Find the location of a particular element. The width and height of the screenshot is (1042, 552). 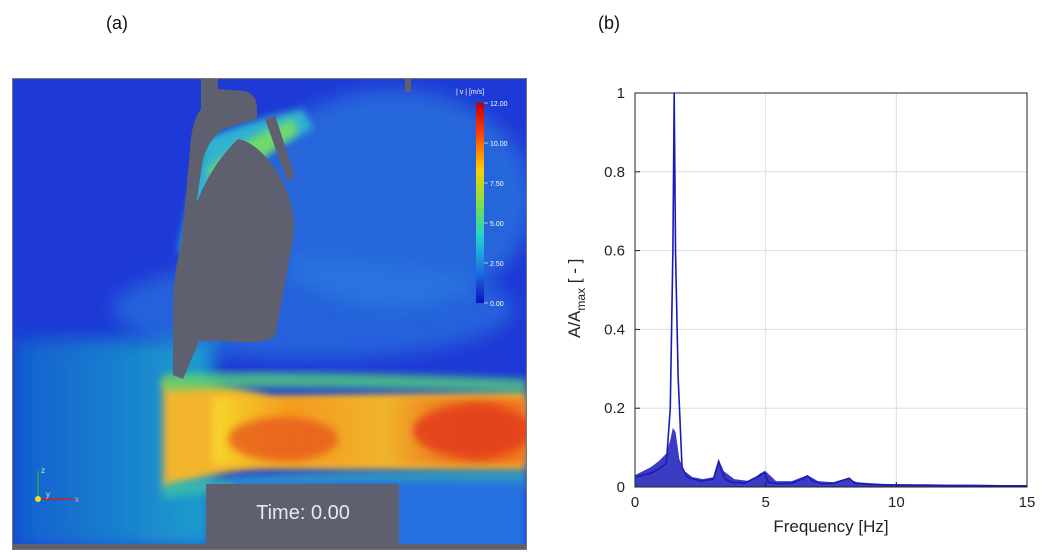

y-tick-label: 0.4 is located at coordinates (614, 329).